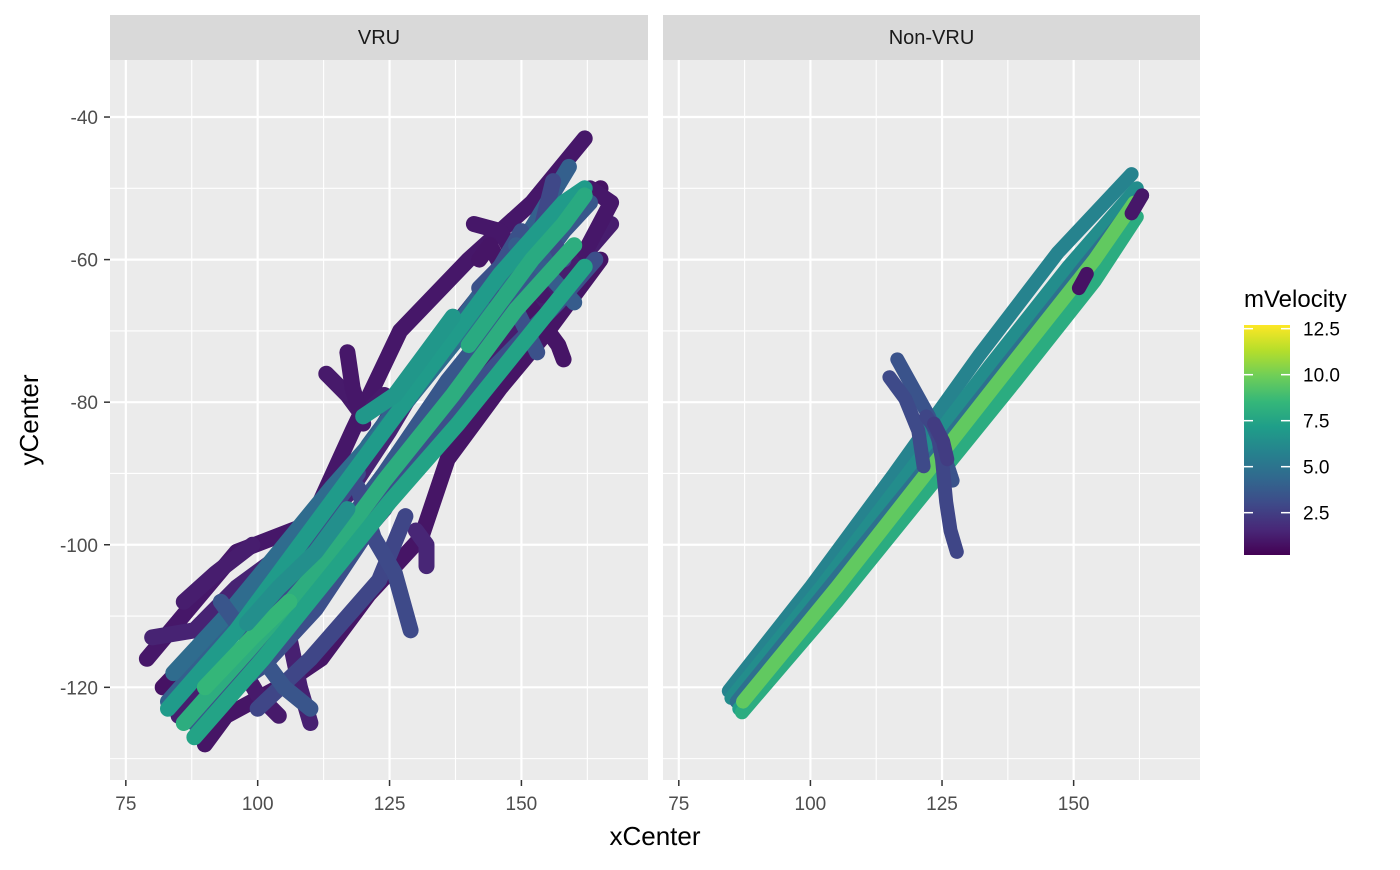 This screenshot has width=1400, height=870. What do you see at coordinates (1316, 514) in the screenshot?
I see `legend-tick-label: 2.5` at bounding box center [1316, 514].